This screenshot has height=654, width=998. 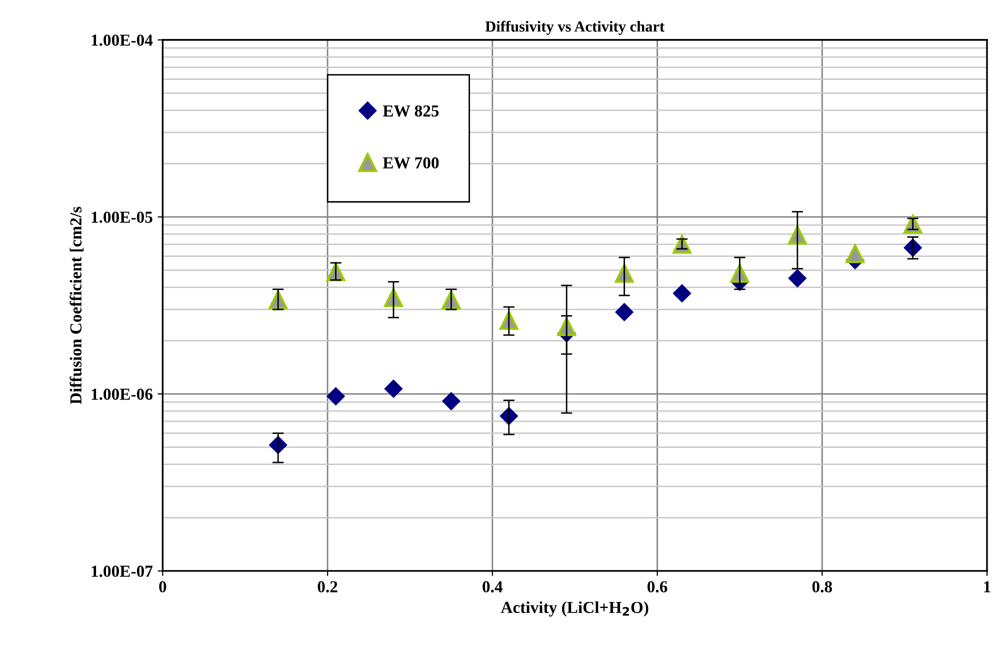 I want to click on y-tick-label: 1.00E-07, so click(x=122, y=571).